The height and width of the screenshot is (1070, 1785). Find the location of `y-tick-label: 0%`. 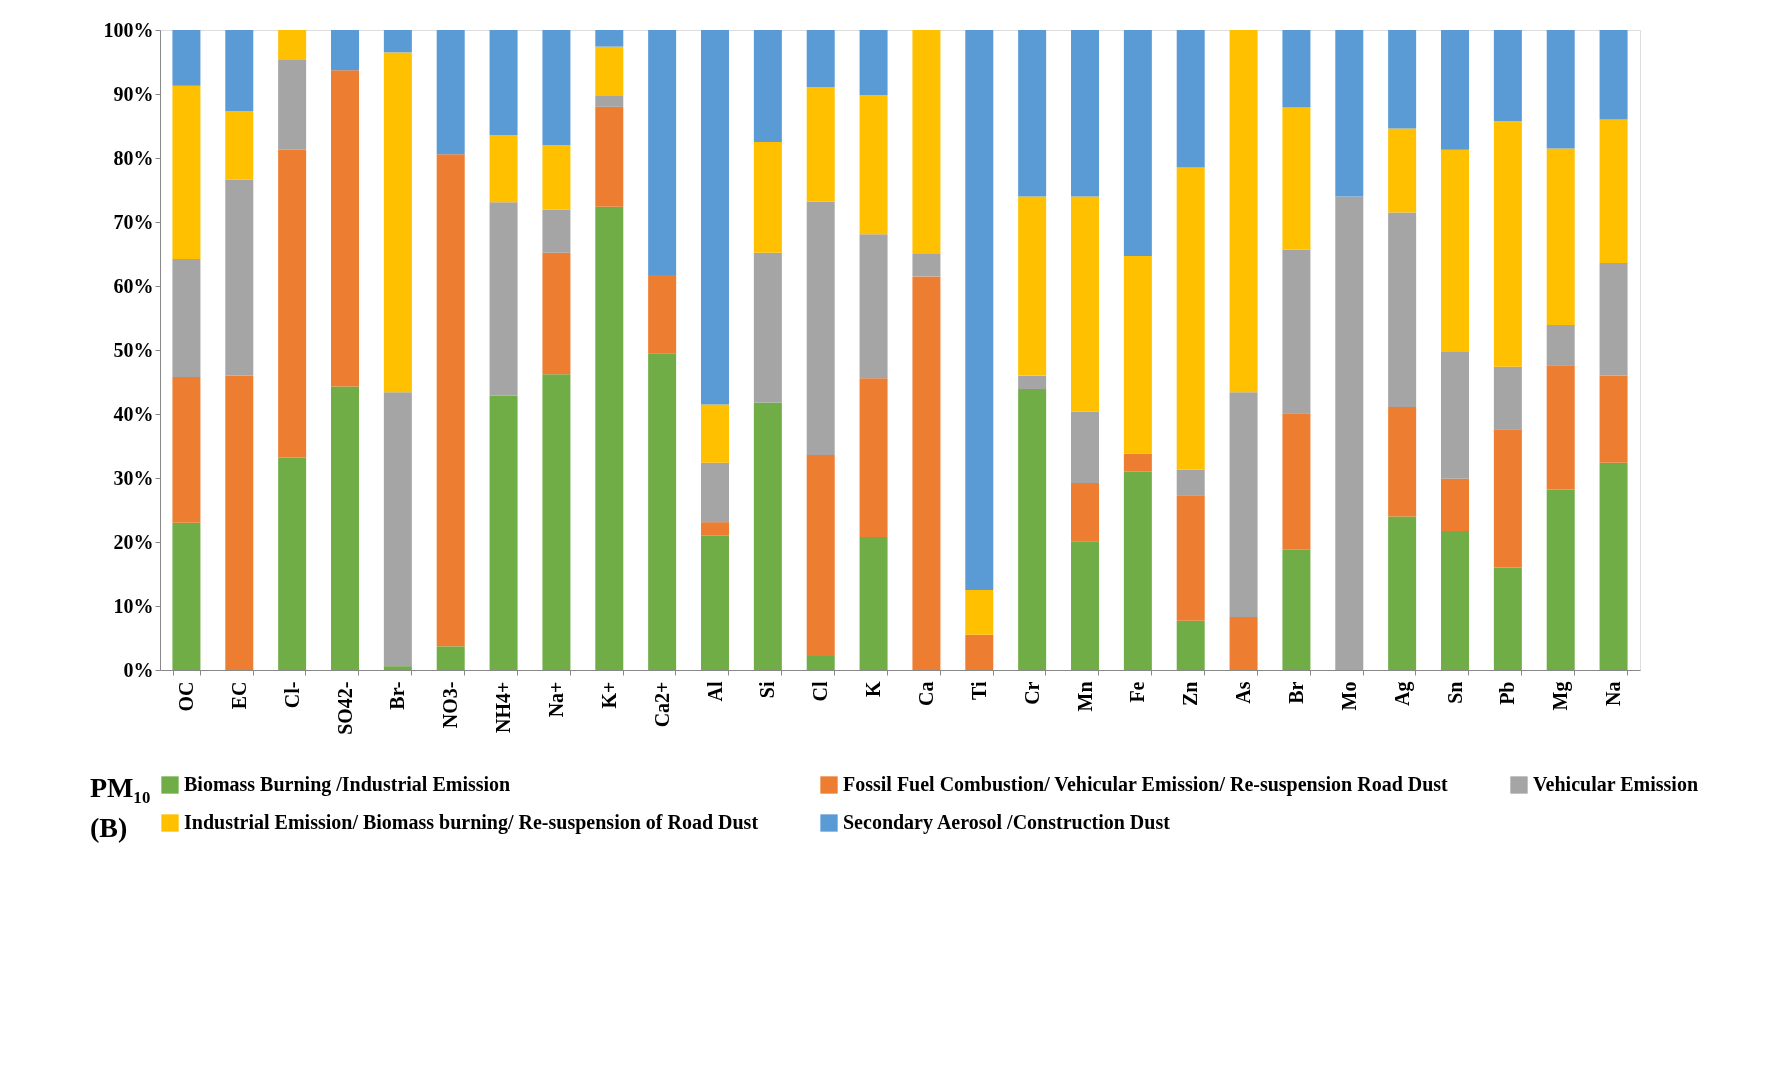

y-tick-label: 0% is located at coordinates (138, 669).